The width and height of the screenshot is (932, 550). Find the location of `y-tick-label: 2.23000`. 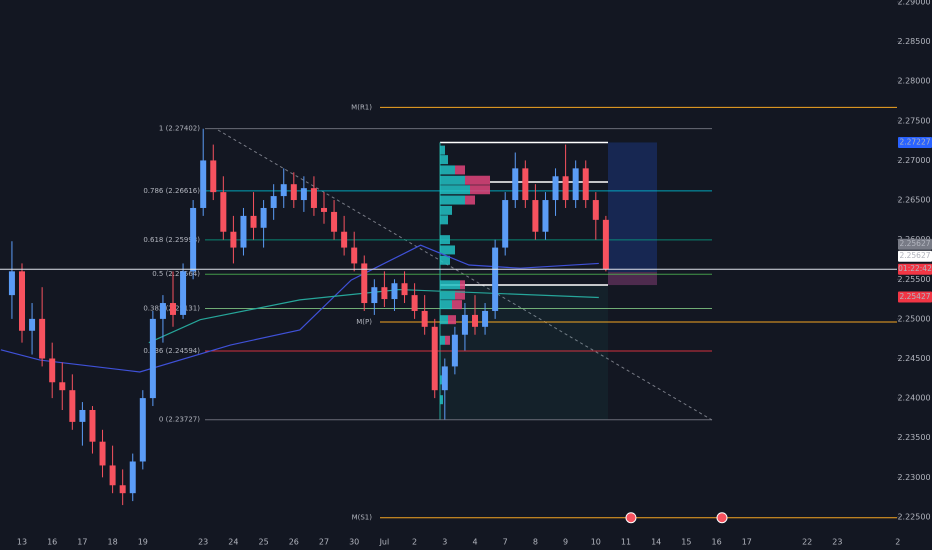

y-tick-label: 2.23000 is located at coordinates (913, 477).